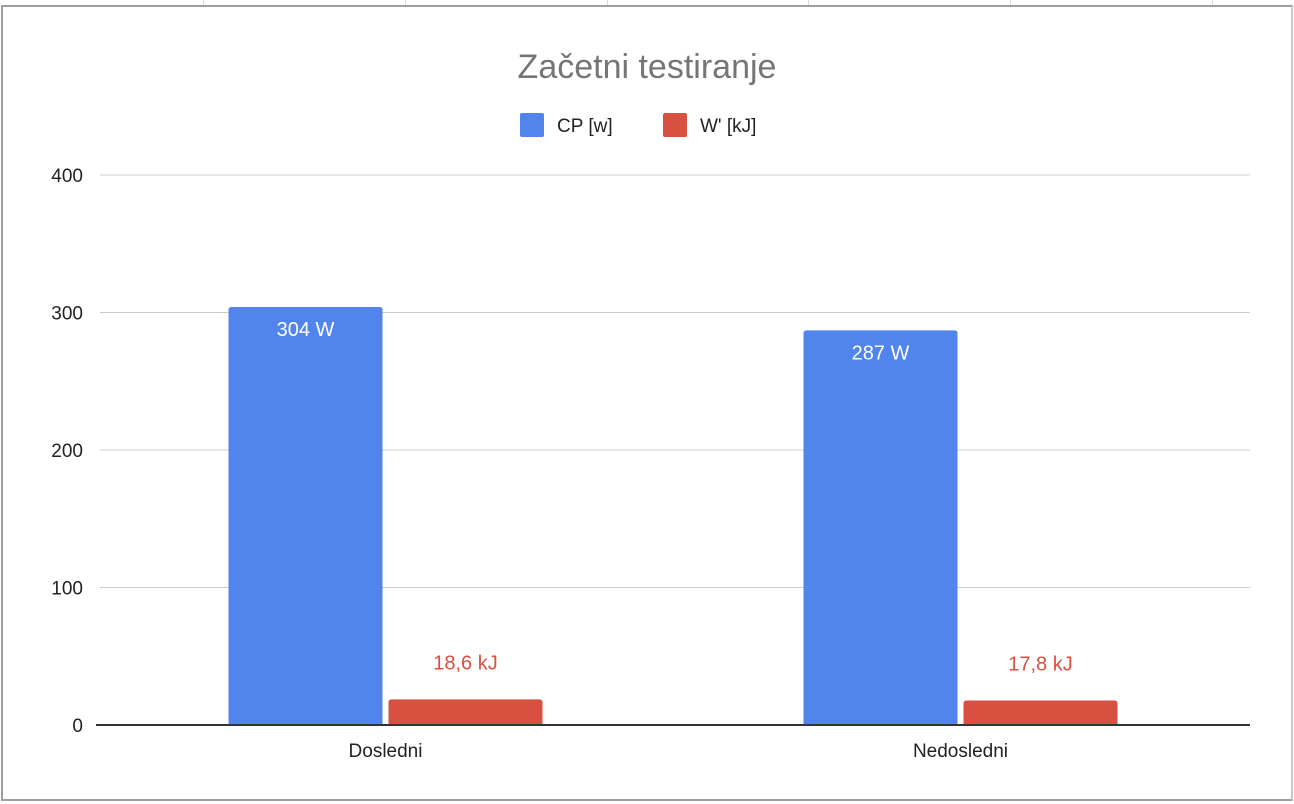  I want to click on spreadsheet-grid-strip, so click(647, 3).